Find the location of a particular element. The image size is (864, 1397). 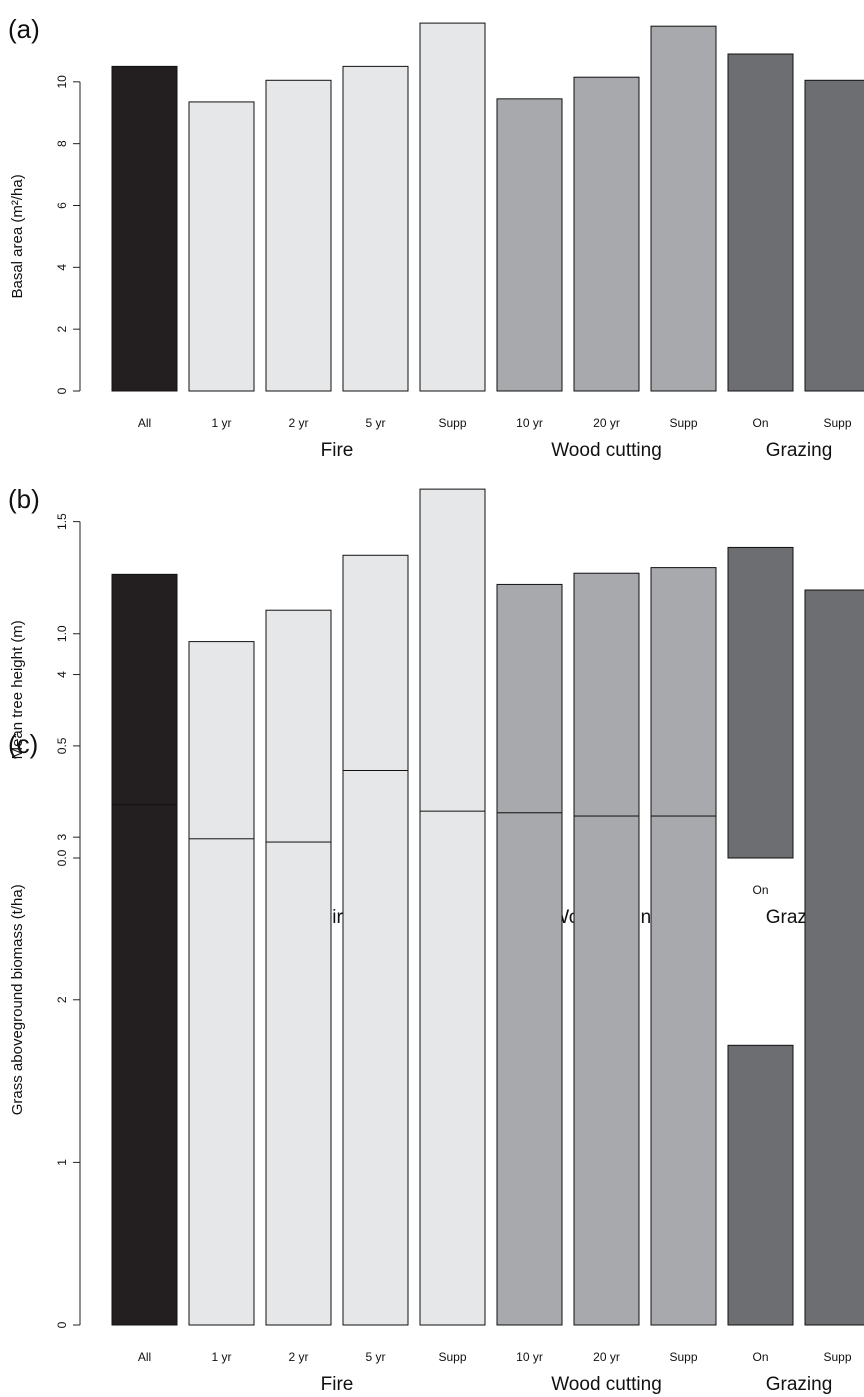

y-tick-label: 1.5 is located at coordinates (62, 521).